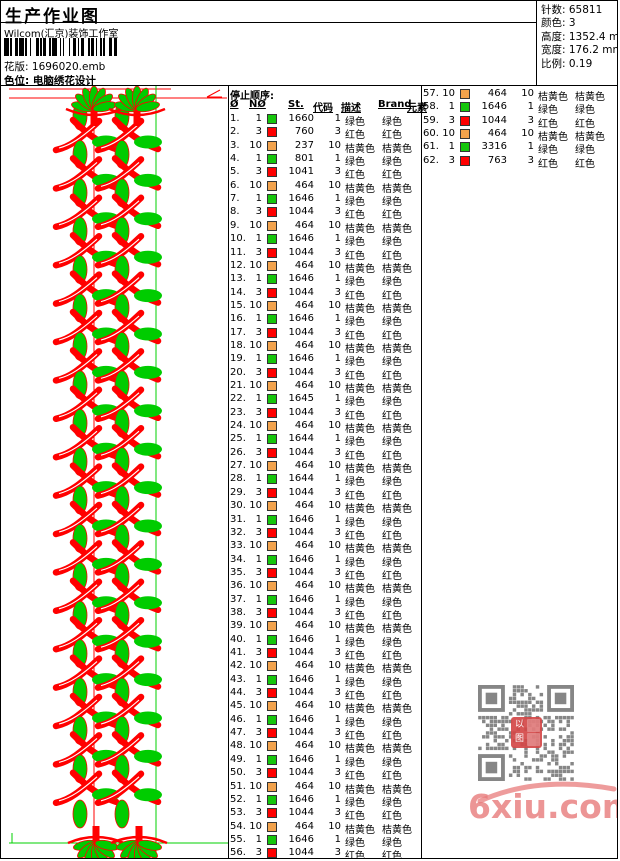  Describe the element at coordinates (519, 122) in the screenshot. I see `table-row: 59. 3 1044 3 红色 红色` at that location.